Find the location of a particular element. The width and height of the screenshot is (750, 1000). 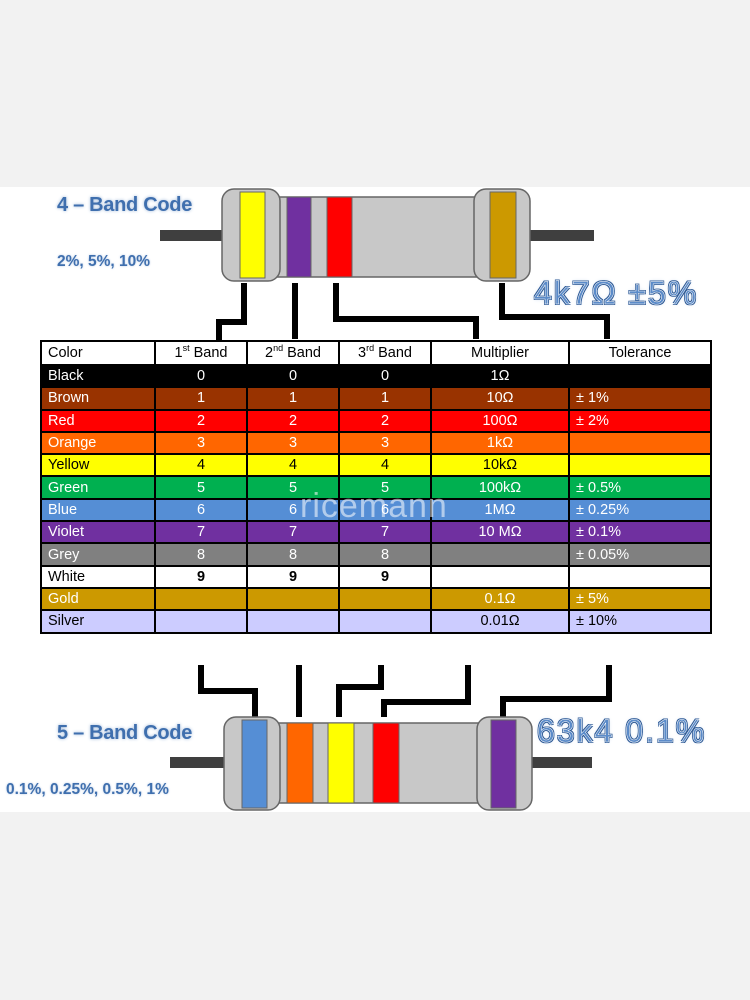

cell-band-1: 3 is located at coordinates (201, 443).